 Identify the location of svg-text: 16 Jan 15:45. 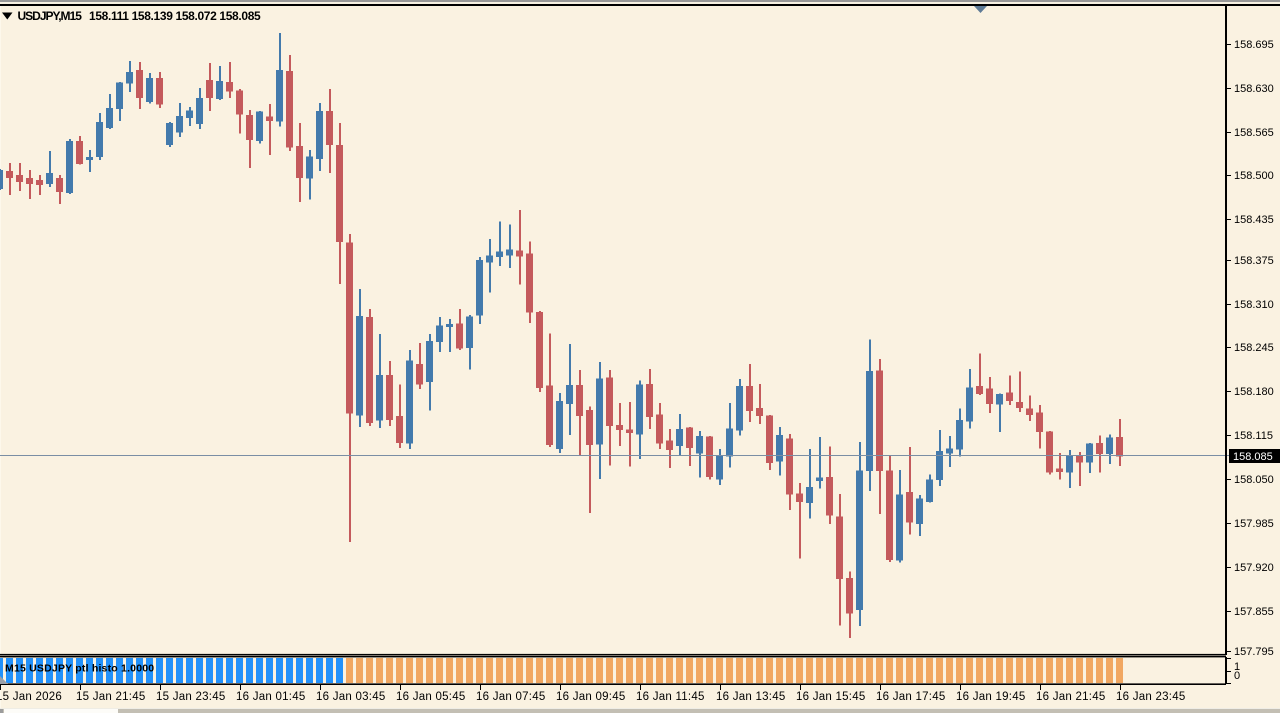
(831, 697).